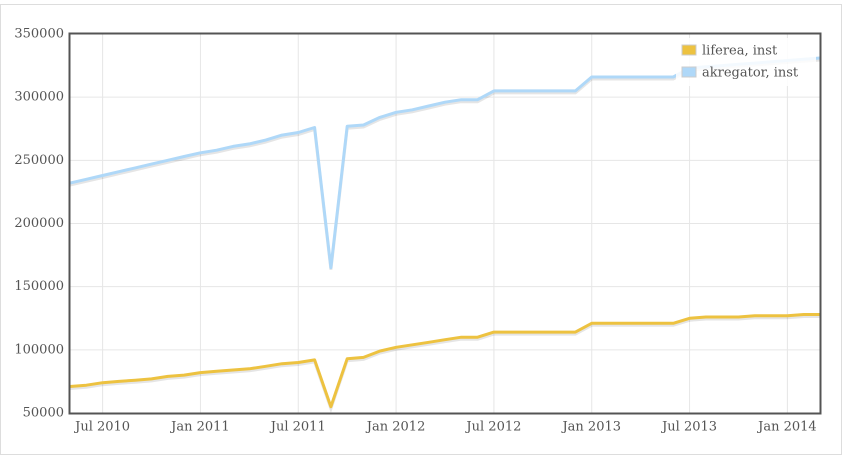  What do you see at coordinates (395, 427) in the screenshot?
I see `x-tick-label: Jan 2012` at bounding box center [395, 427].